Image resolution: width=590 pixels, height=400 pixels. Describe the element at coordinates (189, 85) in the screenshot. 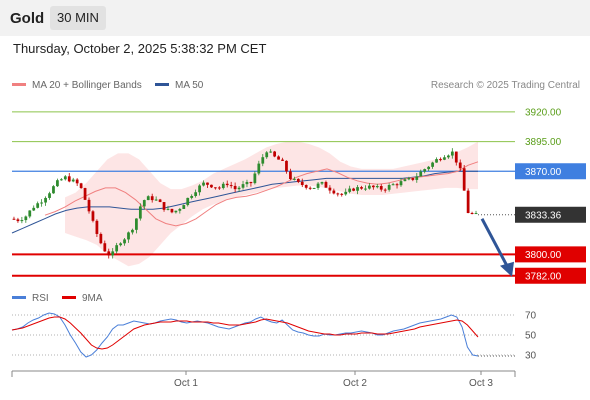

I see `legend-label-ma50: MA 50` at that location.